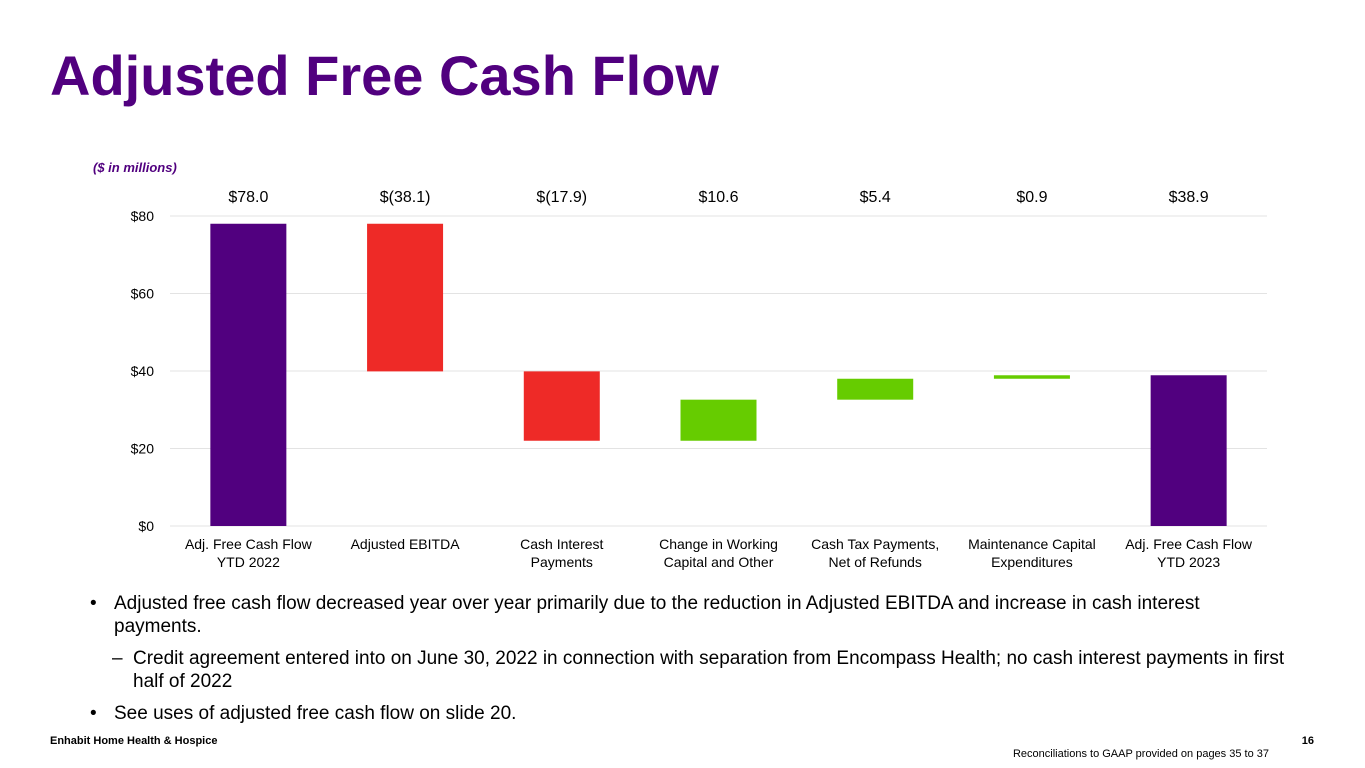 The width and height of the screenshot is (1365, 768). What do you see at coordinates (134, 741) in the screenshot?
I see `footer-company: Enhabit Home Health & Hospice` at bounding box center [134, 741].